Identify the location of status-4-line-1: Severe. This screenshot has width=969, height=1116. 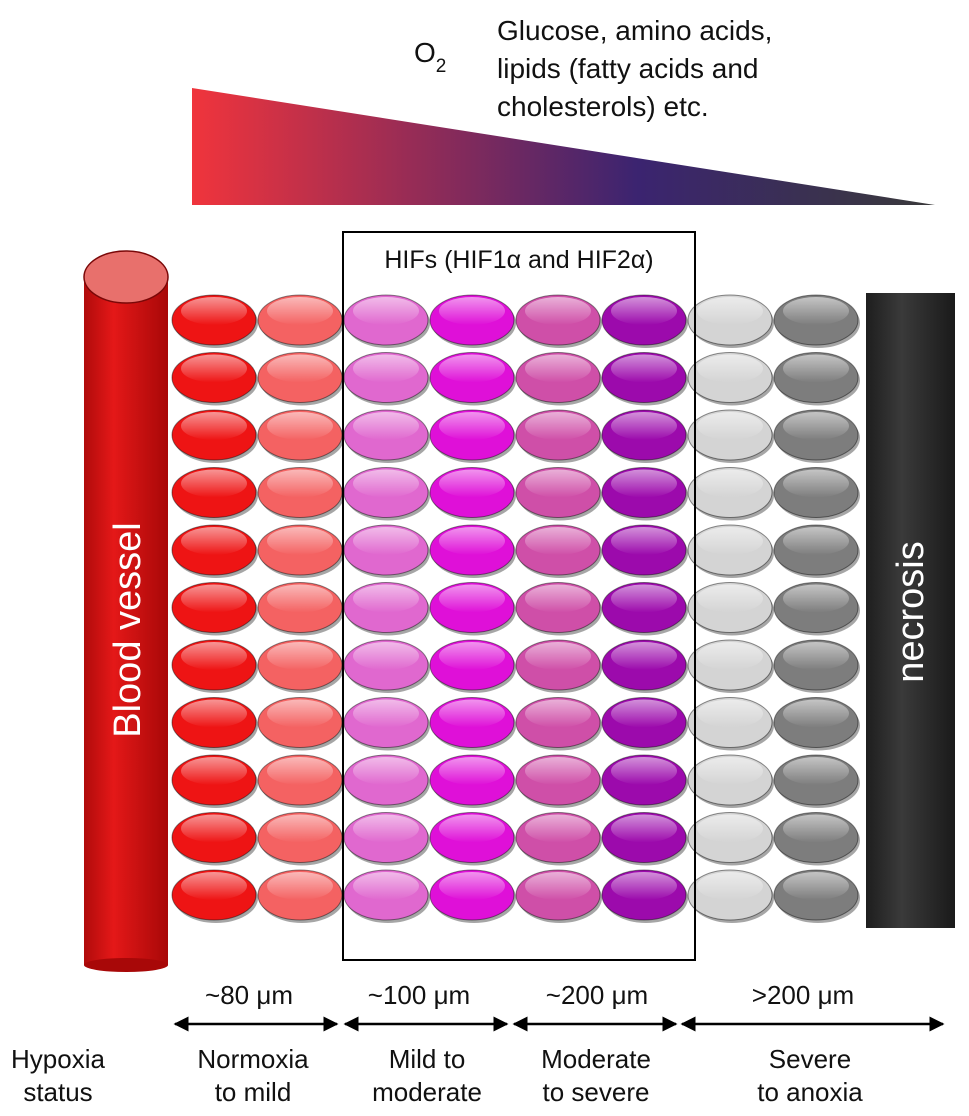
(810, 1059).